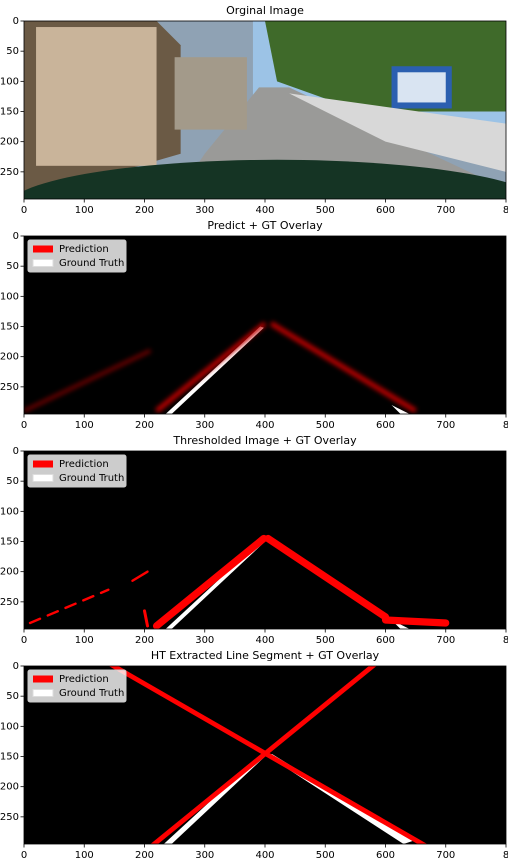 The image size is (508, 866). Describe the element at coordinates (265, 225) in the screenshot. I see `panel-title: Predict + GT Overlay` at that location.